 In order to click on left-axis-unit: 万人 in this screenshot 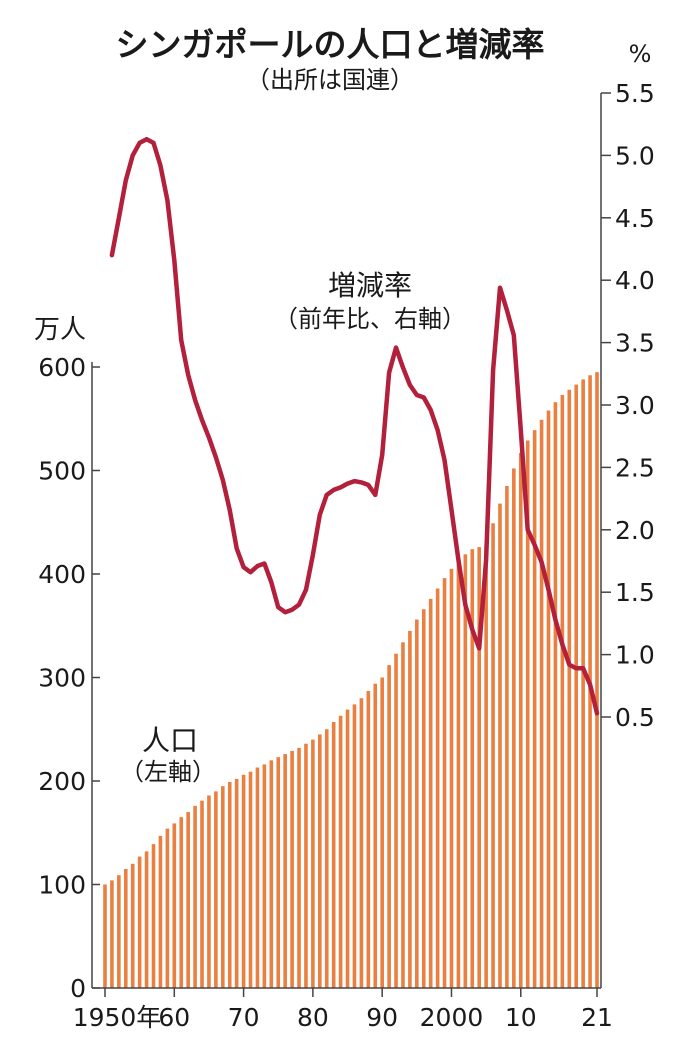, I will do `click(60, 330)`.